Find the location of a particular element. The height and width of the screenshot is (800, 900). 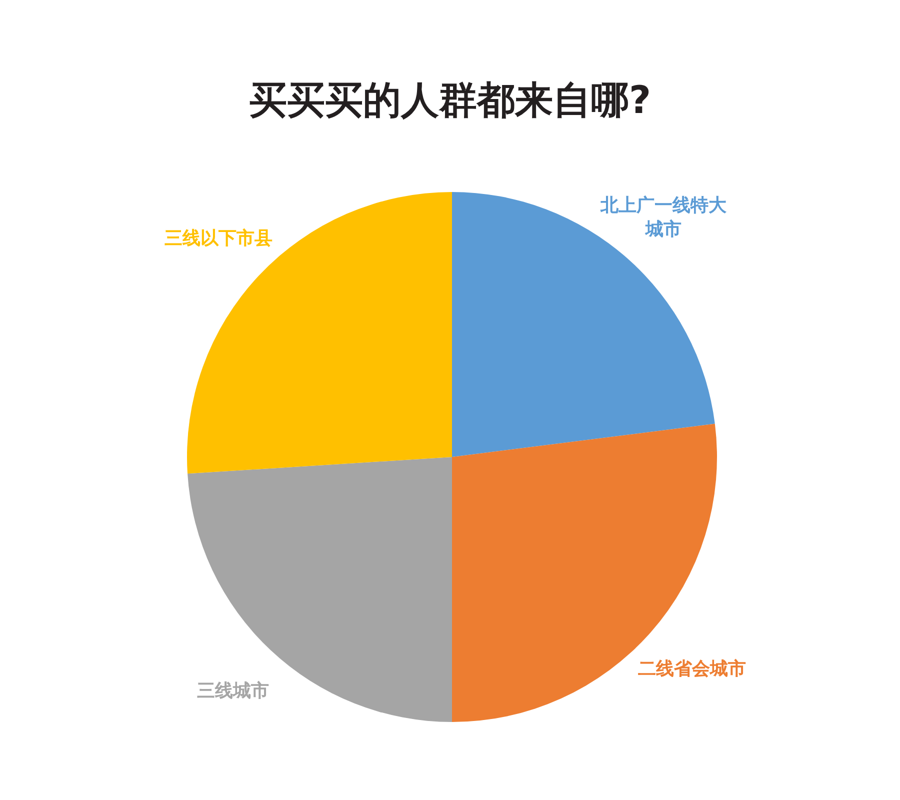

slice-label: 三线以下市县 is located at coordinates (218, 237).